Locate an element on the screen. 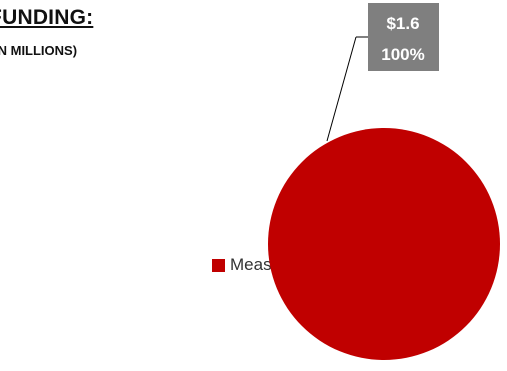  data-label-percent: 100% is located at coordinates (402, 54).